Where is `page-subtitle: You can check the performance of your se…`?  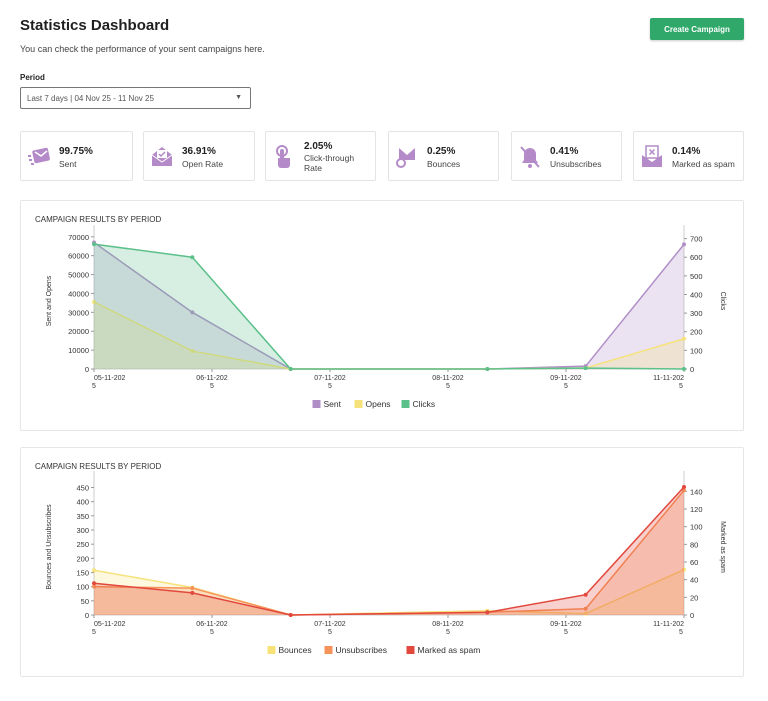
page-subtitle: You can check the performance of your se… is located at coordinates (142, 49).